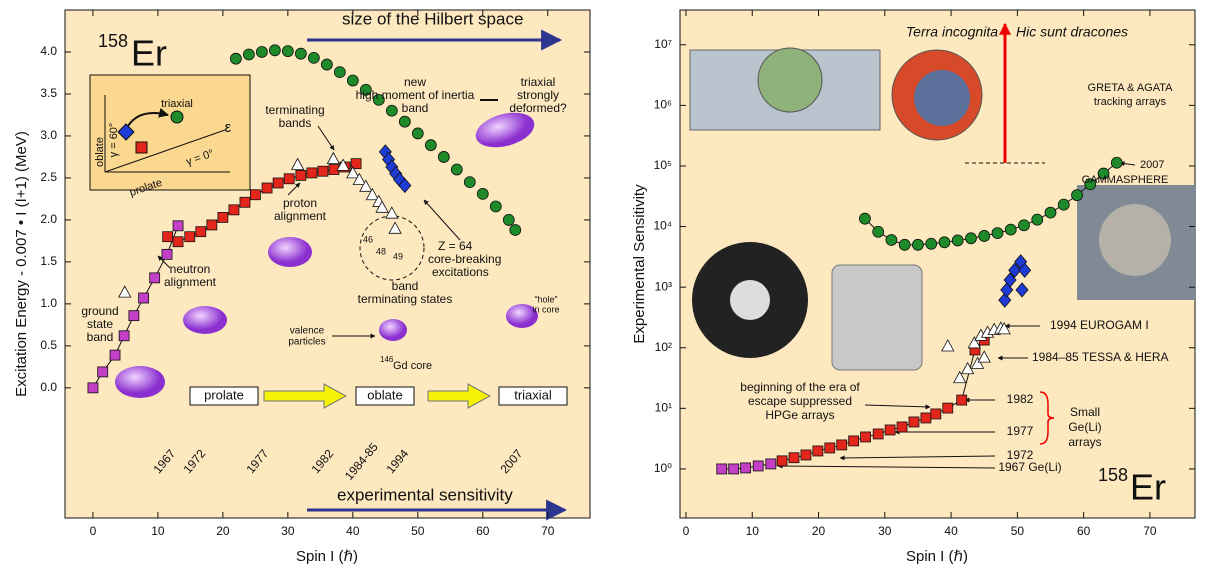 The height and width of the screenshot is (570, 1205). Describe the element at coordinates (425, 494) in the screenshot. I see `annotation: experimental sensitivity` at that location.